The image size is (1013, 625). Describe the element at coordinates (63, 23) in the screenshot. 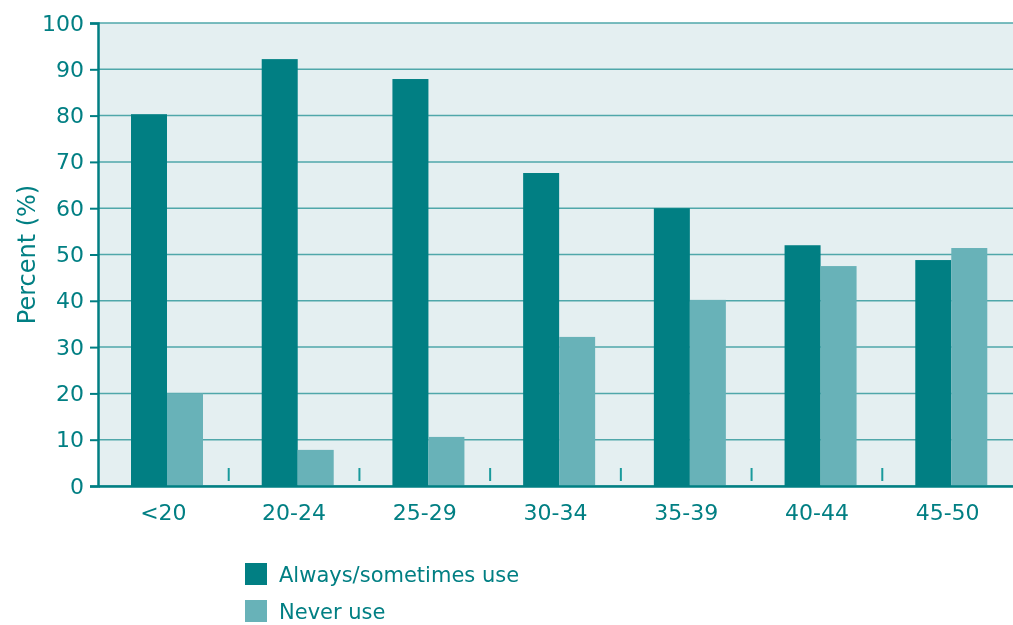

I see `y-tick-label: 100` at that location.